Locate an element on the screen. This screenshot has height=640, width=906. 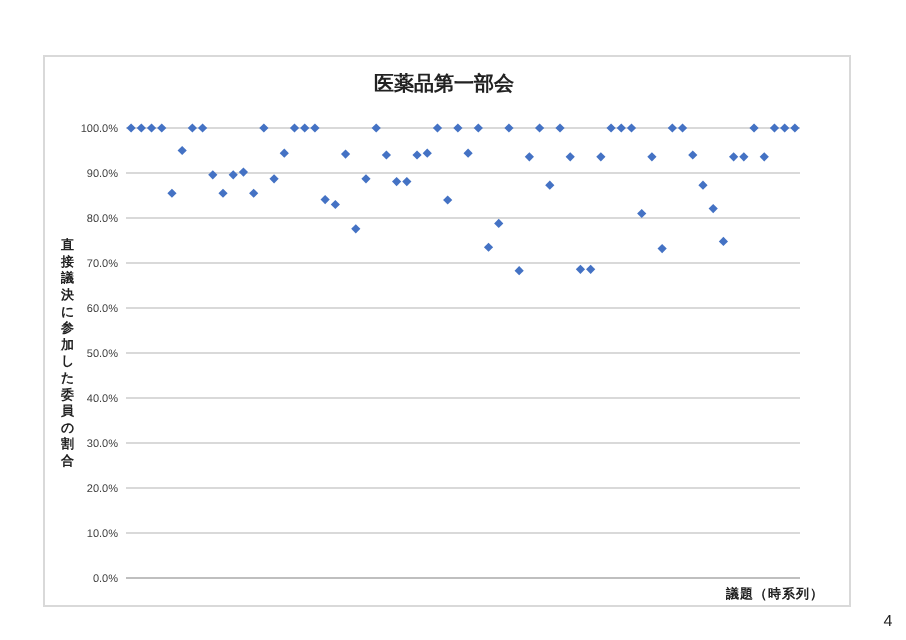
text: 4 is located at coordinates (888, 621).